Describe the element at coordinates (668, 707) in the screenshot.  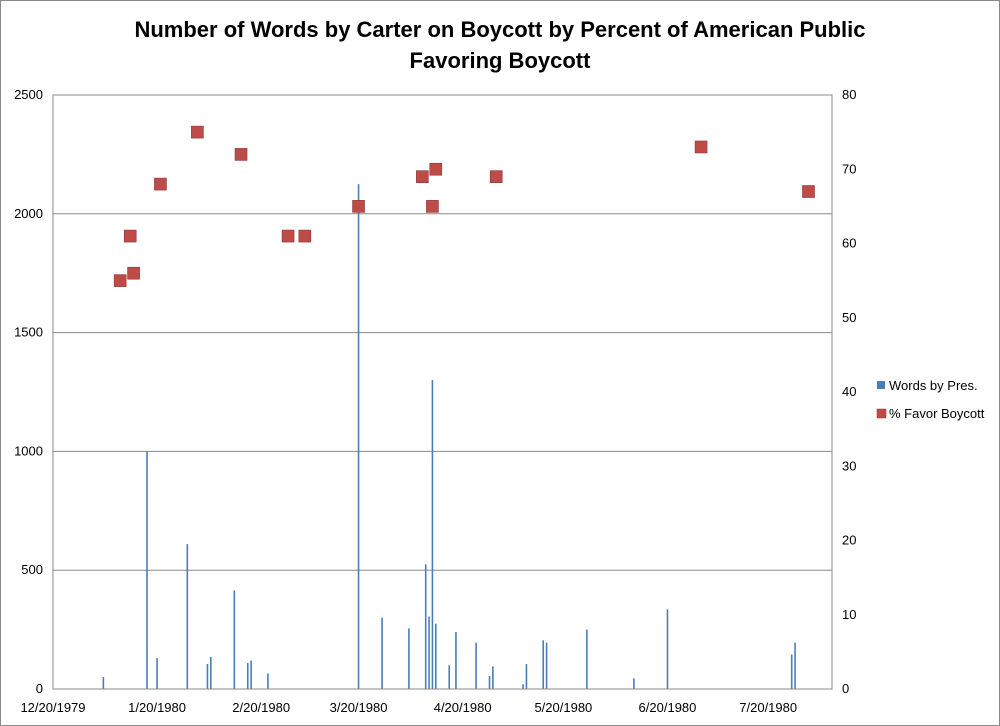
I see `x-tick-label: 6/20/1980` at that location.